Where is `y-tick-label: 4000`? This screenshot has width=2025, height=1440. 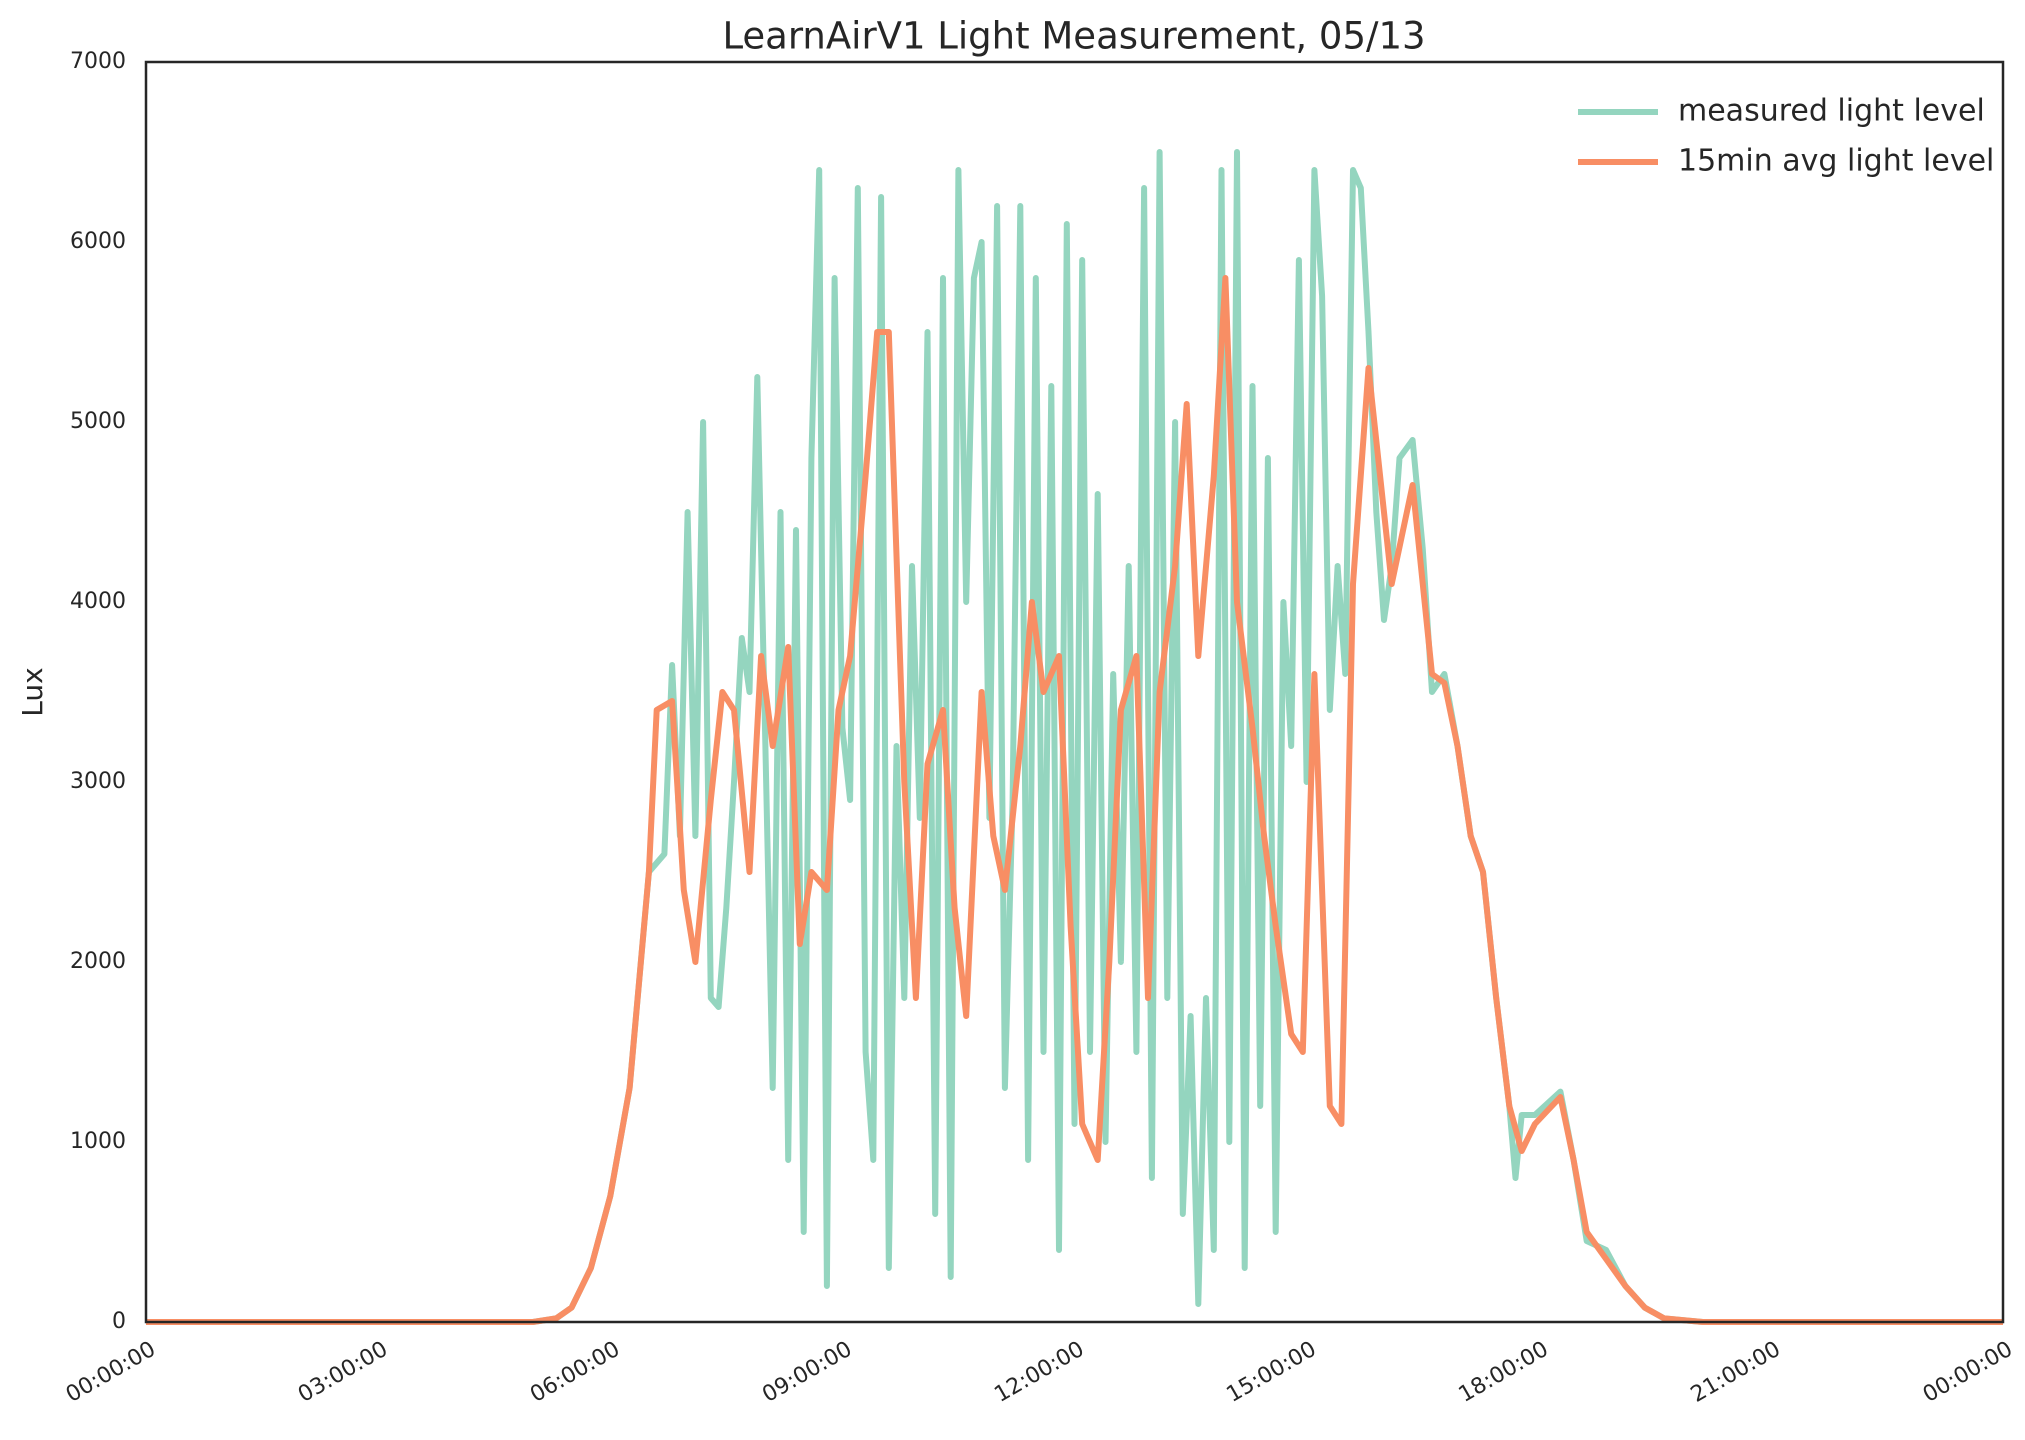 y-tick-label: 4000 is located at coordinates (98, 601).